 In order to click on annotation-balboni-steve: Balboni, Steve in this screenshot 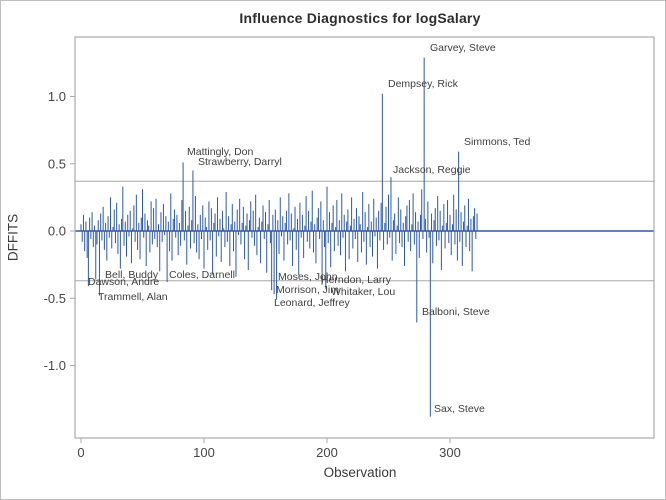, I will do `click(456, 312)`.